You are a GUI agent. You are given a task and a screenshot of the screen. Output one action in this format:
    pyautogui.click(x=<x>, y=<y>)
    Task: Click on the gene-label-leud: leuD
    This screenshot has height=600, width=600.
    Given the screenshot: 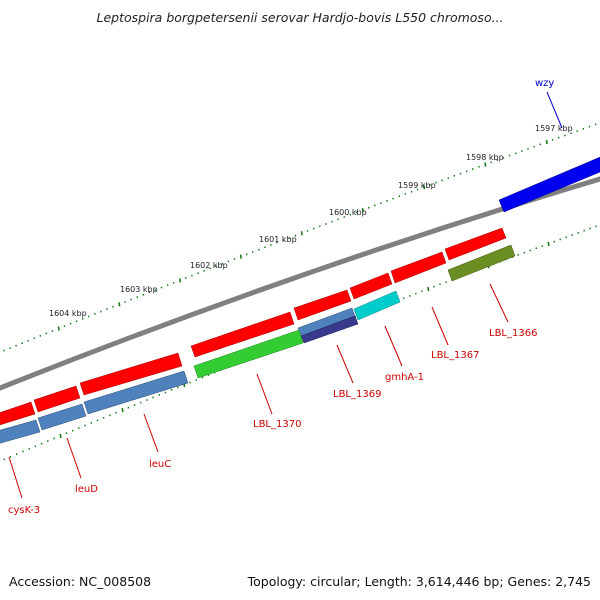 What is the action you would take?
    pyautogui.click(x=86, y=489)
    